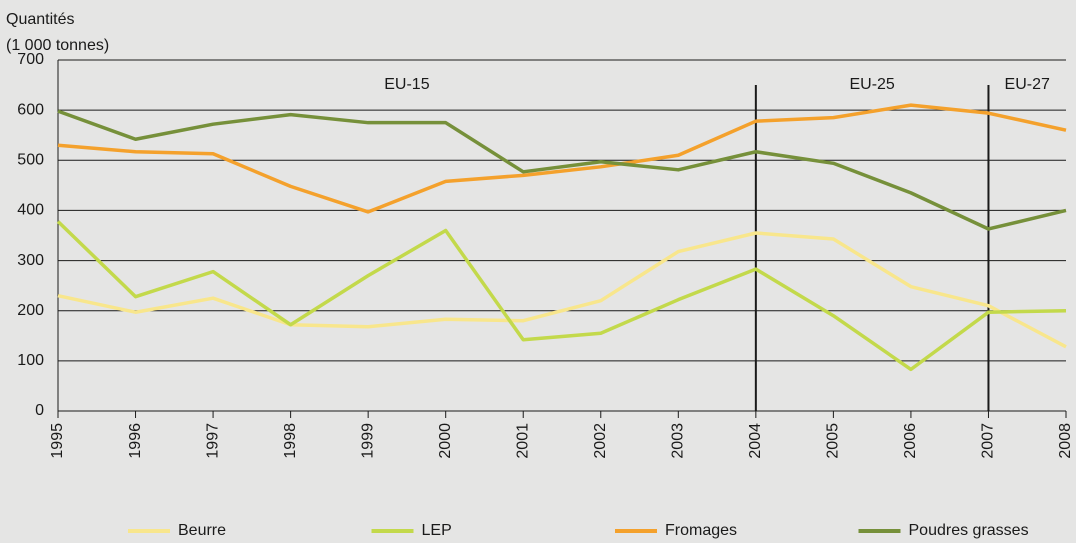 The image size is (1076, 543). Describe the element at coordinates (202, 530) in the screenshot. I see `legend-label: Beurre` at that location.